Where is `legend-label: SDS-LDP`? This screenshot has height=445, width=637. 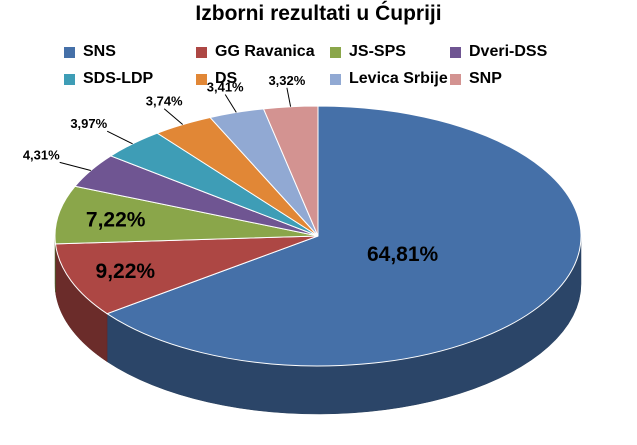
legend-label: SDS-LDP is located at coordinates (118, 78).